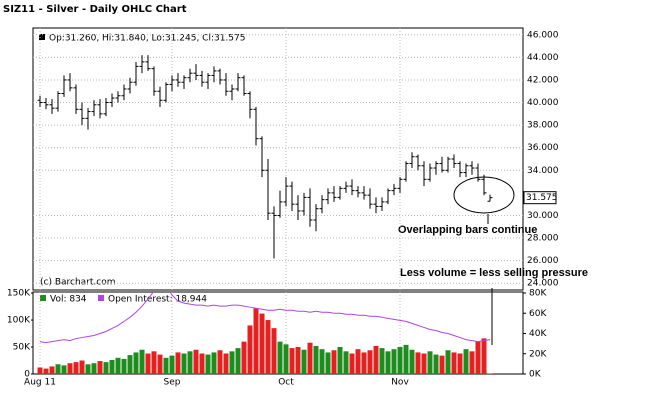 The height and width of the screenshot is (410, 650). I want to click on y-tick-label: 80K, so click(538, 294).